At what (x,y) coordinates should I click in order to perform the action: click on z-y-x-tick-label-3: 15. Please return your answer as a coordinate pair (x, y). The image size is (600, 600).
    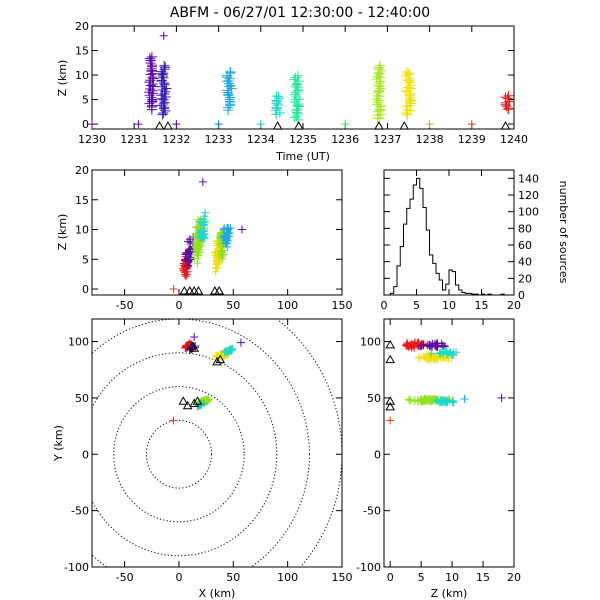
    Looking at the image, I should click on (483, 577).